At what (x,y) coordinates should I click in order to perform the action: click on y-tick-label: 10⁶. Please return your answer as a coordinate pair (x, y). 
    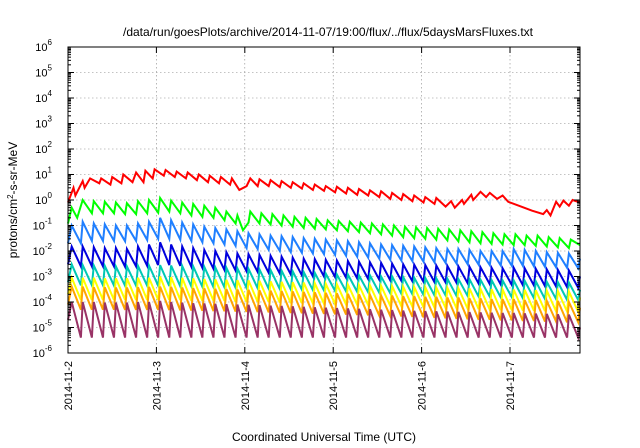
    Looking at the image, I should click on (43, 46).